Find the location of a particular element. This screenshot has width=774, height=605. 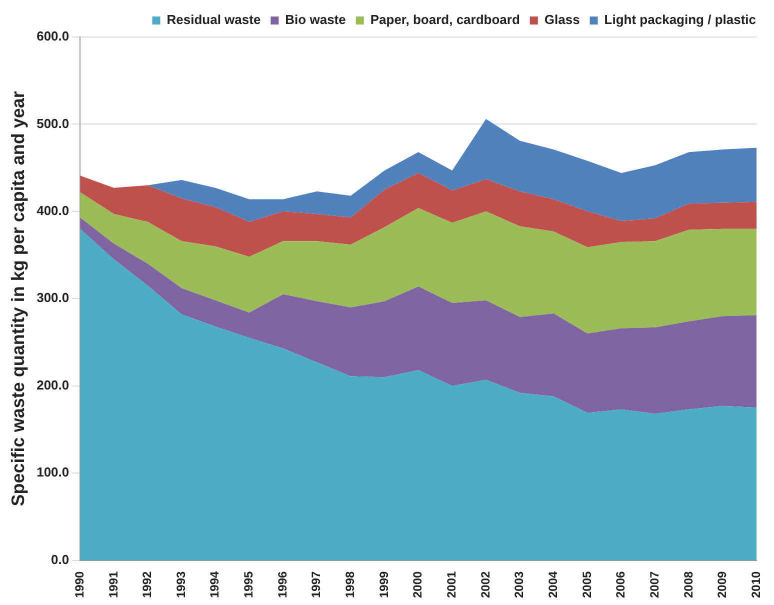

x-tick-label: 1996 is located at coordinates (282, 584).